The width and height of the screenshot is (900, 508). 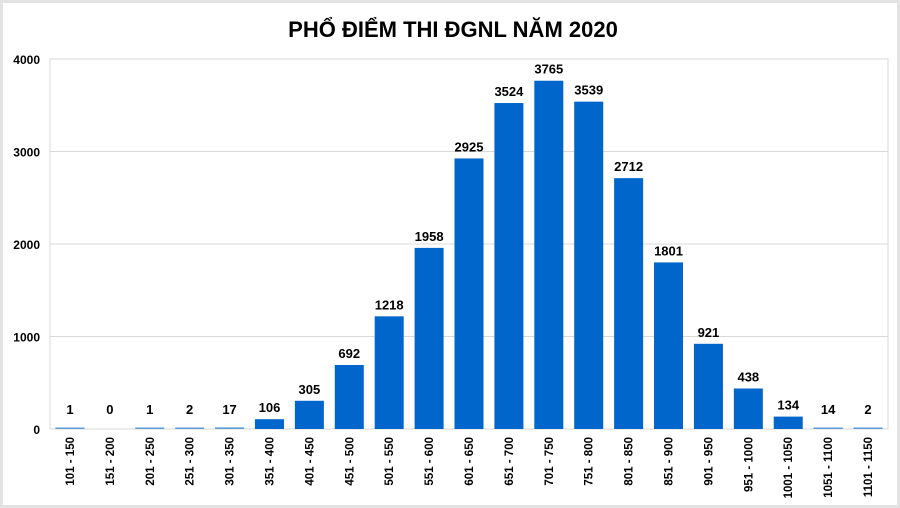 What do you see at coordinates (709, 332) in the screenshot?
I see `data-label: 921` at bounding box center [709, 332].